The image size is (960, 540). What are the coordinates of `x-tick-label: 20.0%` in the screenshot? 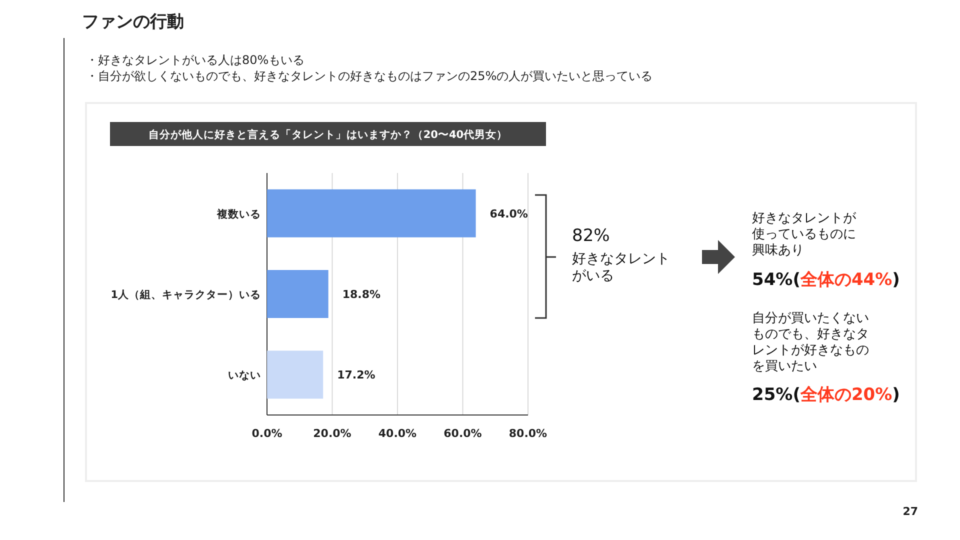 It's located at (332, 433).